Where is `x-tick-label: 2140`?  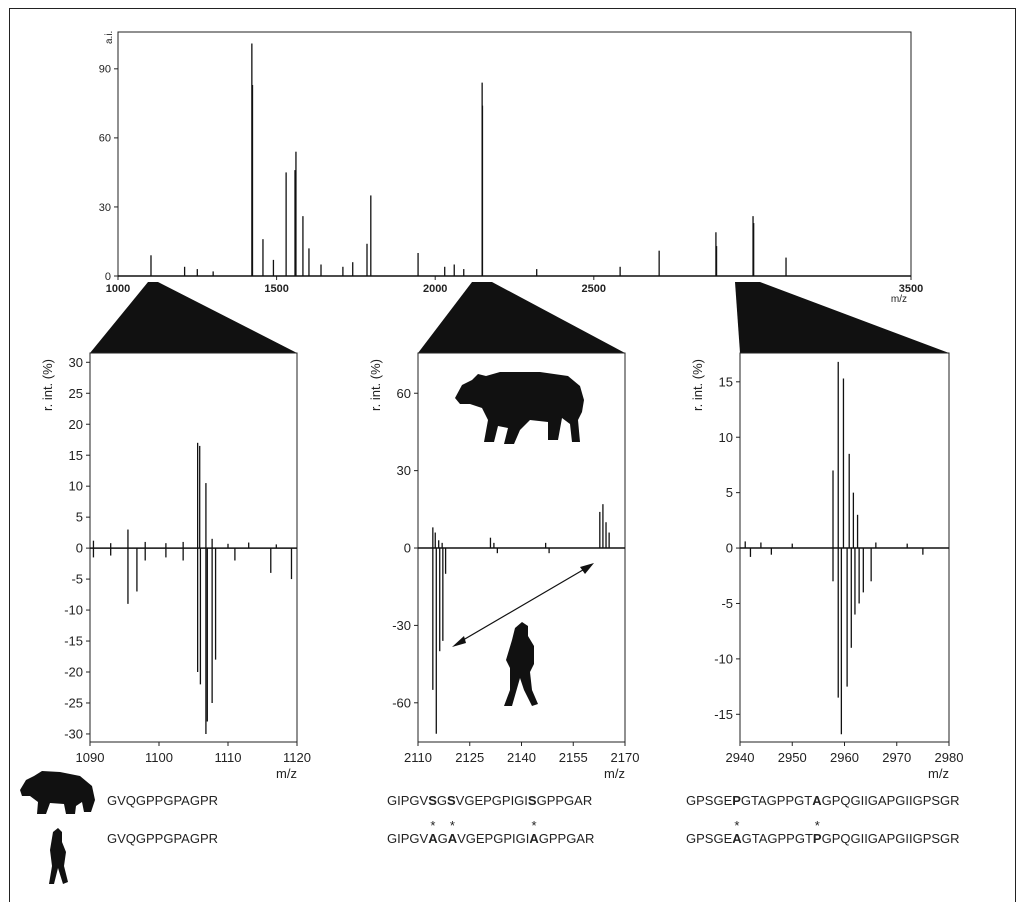
x-tick-label: 2140 is located at coordinates (521, 757).